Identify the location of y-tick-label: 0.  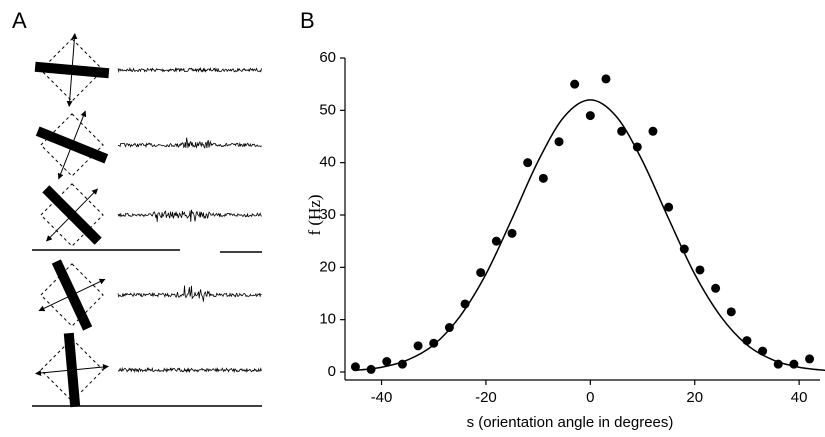
(332, 371).